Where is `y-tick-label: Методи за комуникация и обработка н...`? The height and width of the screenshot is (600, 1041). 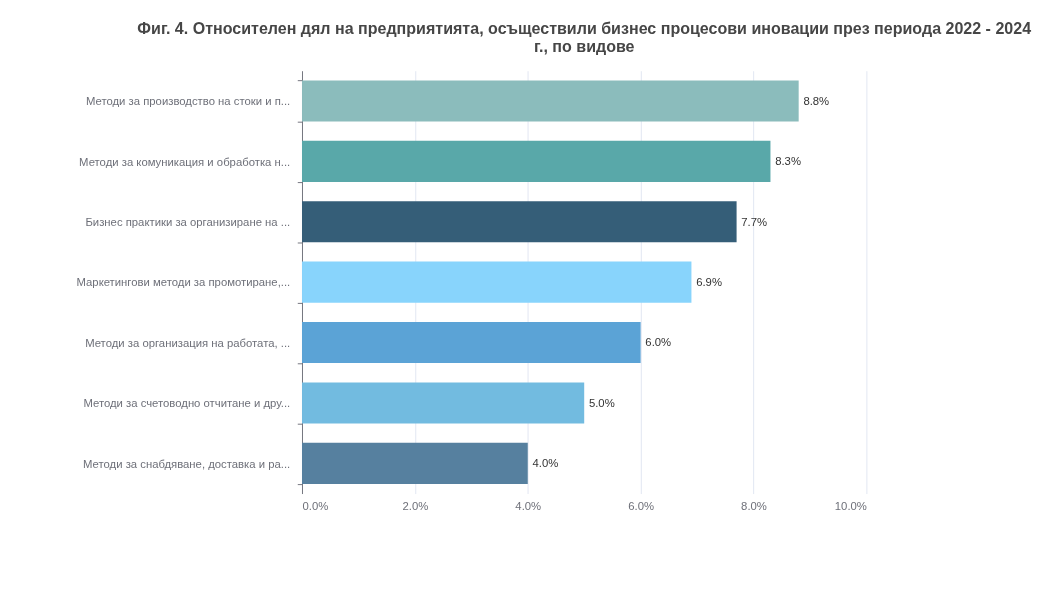 y-tick-label: Методи за комуникация и обработка н... is located at coordinates (185, 161).